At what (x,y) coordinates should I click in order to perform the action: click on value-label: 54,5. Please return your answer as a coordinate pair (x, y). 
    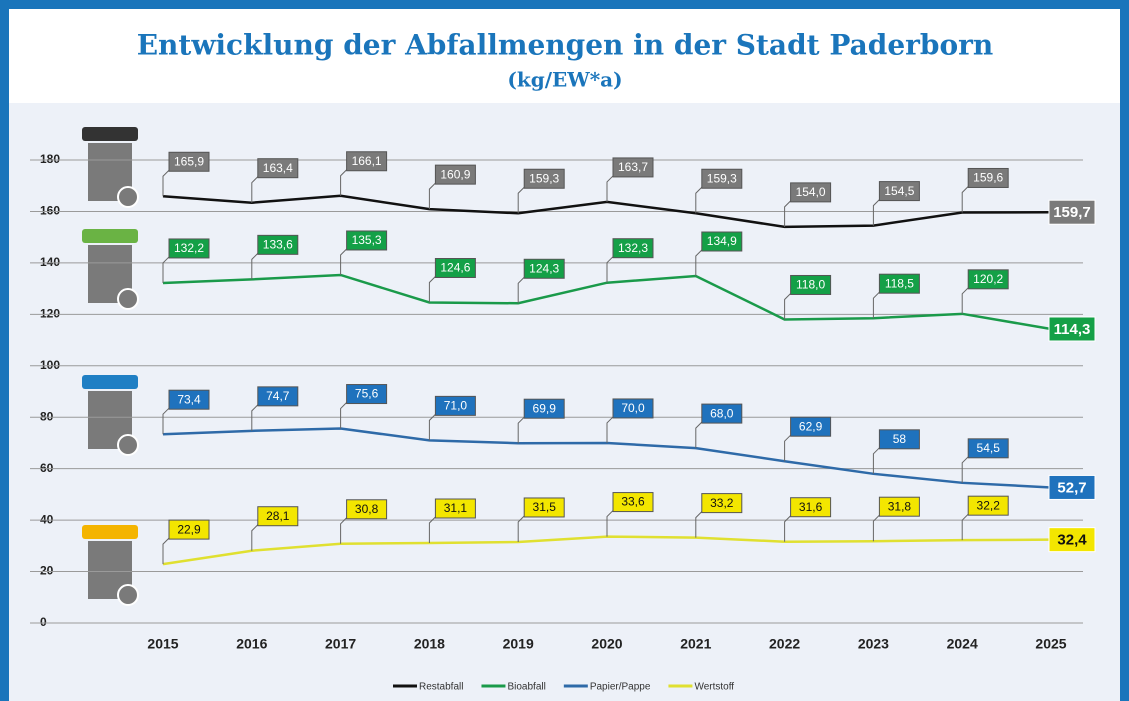
    Looking at the image, I should click on (989, 448).